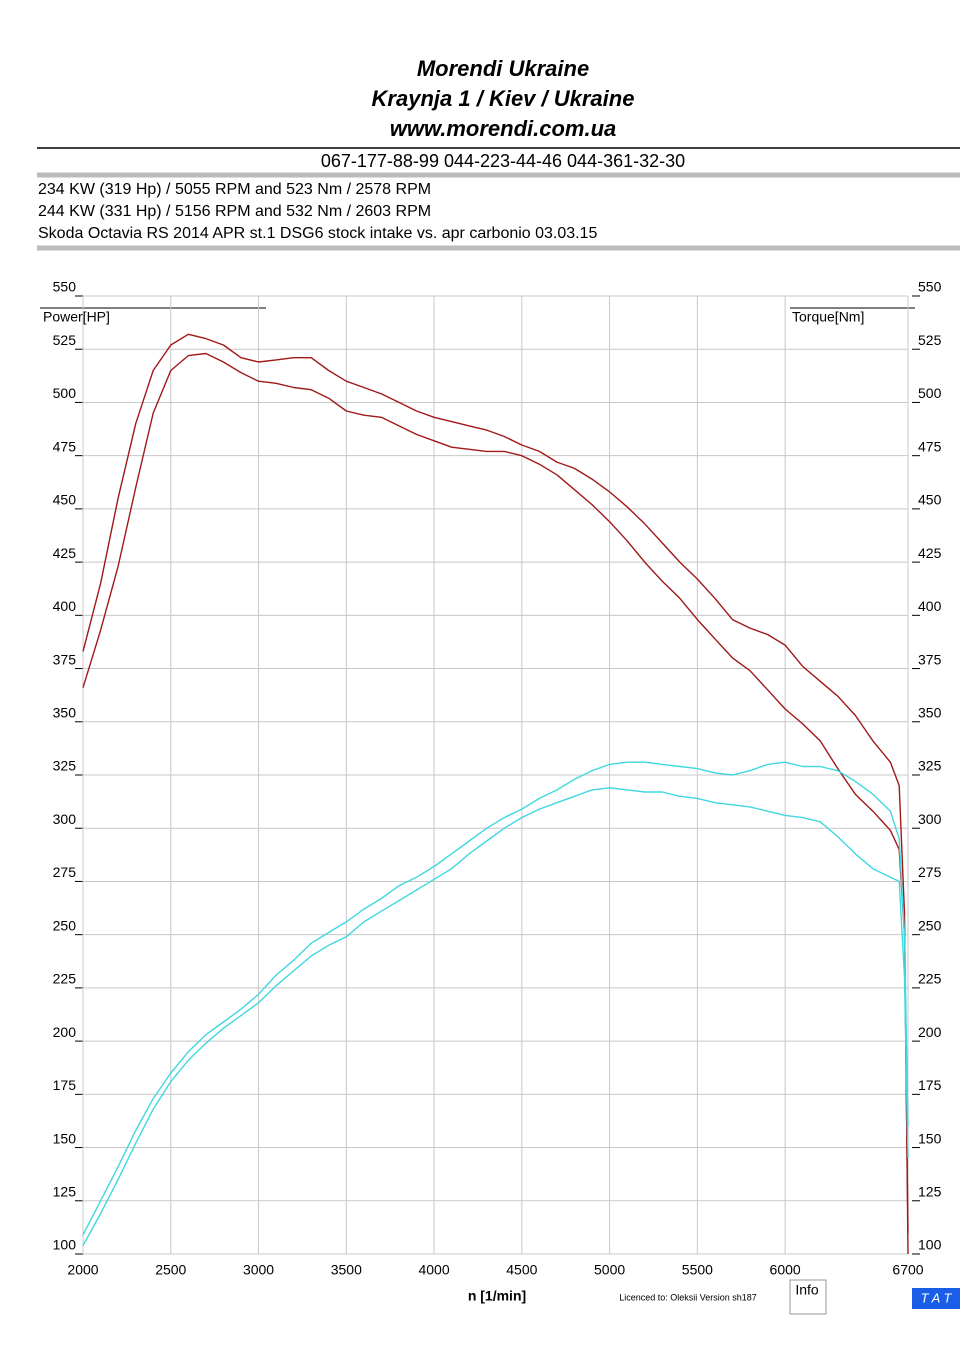  What do you see at coordinates (65, 287) in the screenshot?
I see `y-tick-label: 550` at bounding box center [65, 287].